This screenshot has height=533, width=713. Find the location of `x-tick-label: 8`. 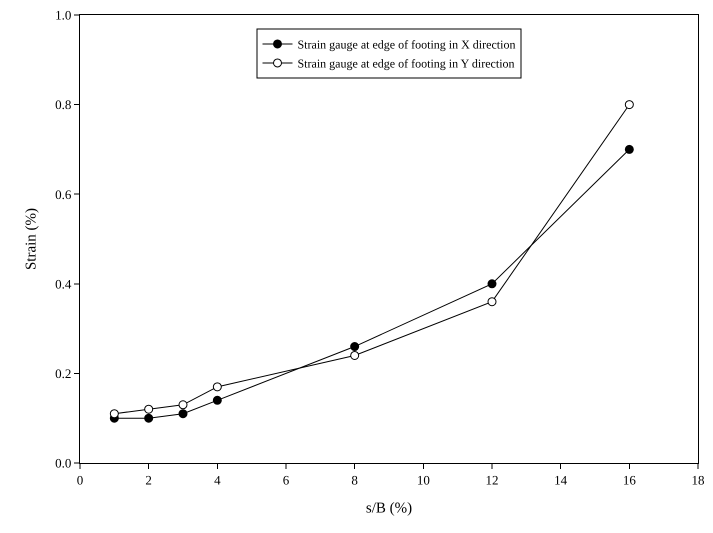

x-tick-label: 8 is located at coordinates (354, 480).